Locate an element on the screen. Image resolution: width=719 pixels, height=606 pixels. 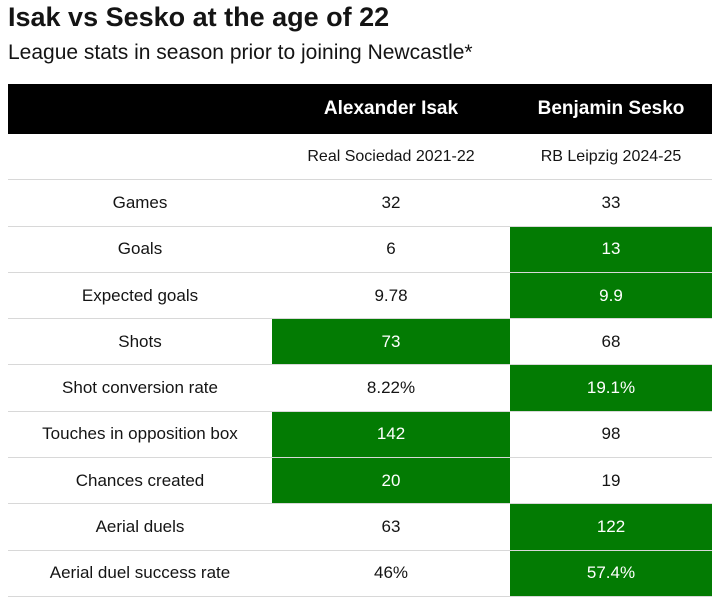
stat-row: Aerial duel success rate 46% 57.4% is located at coordinates (360, 573).